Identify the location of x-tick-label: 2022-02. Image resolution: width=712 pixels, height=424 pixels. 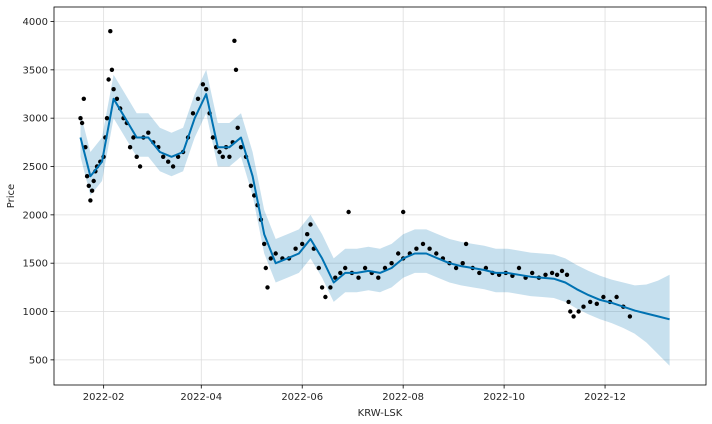
(104, 397).